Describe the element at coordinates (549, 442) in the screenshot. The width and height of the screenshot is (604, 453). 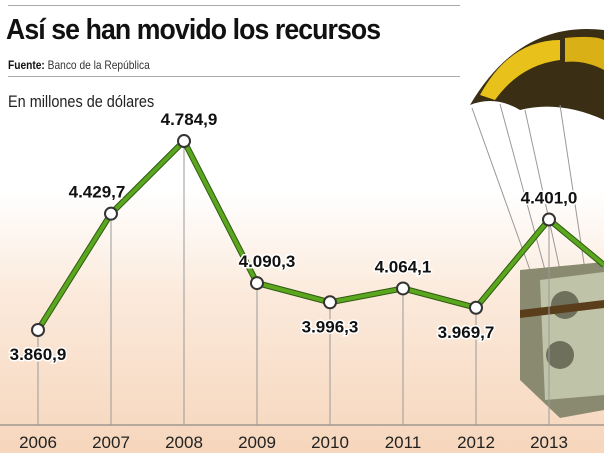
I see `x-tick-label: 2013` at that location.